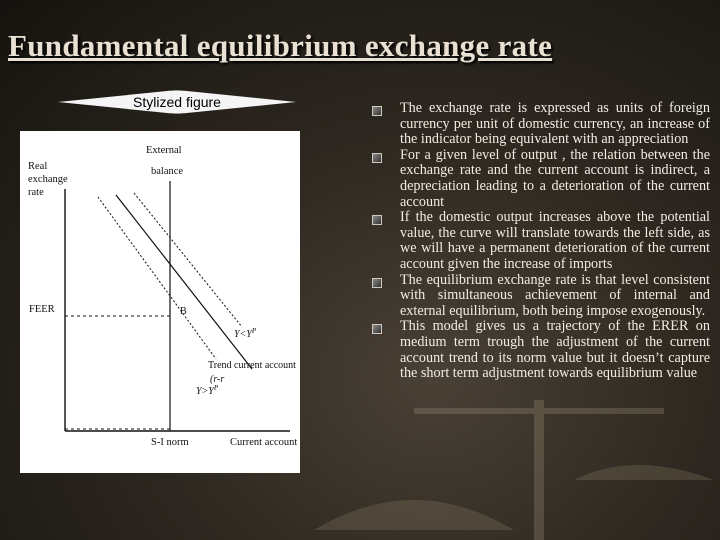  I want to click on feer-label: FEER, so click(42, 309).